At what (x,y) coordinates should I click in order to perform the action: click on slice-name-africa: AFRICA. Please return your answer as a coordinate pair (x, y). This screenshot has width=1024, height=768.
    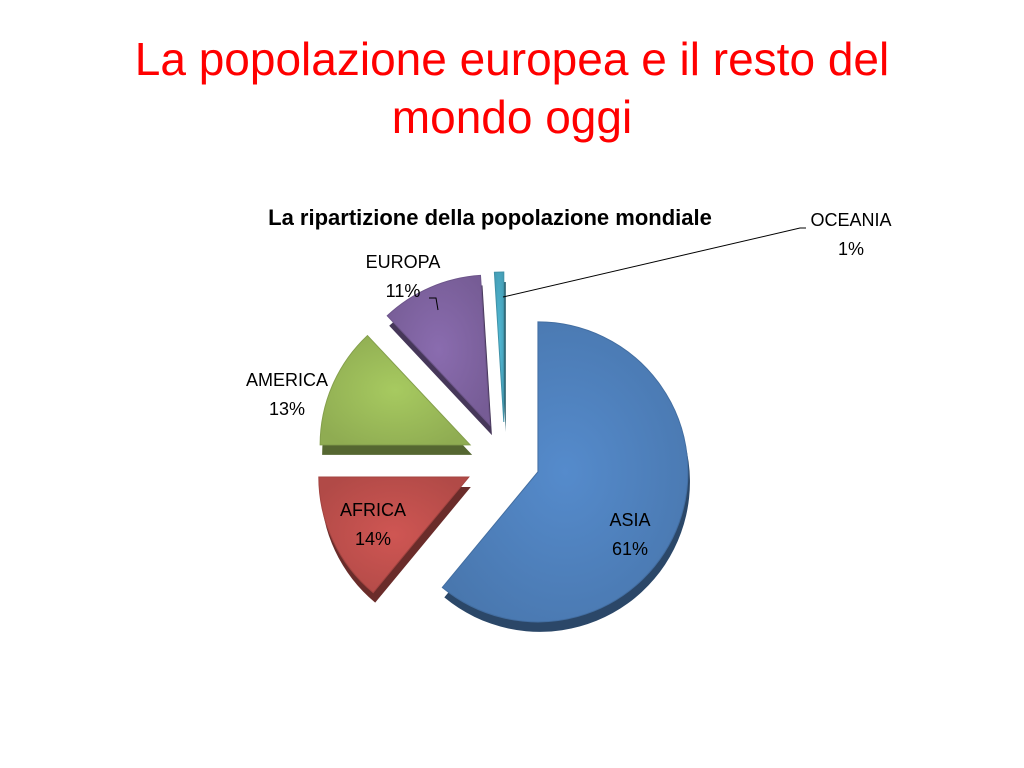
    Looking at the image, I should click on (372, 510).